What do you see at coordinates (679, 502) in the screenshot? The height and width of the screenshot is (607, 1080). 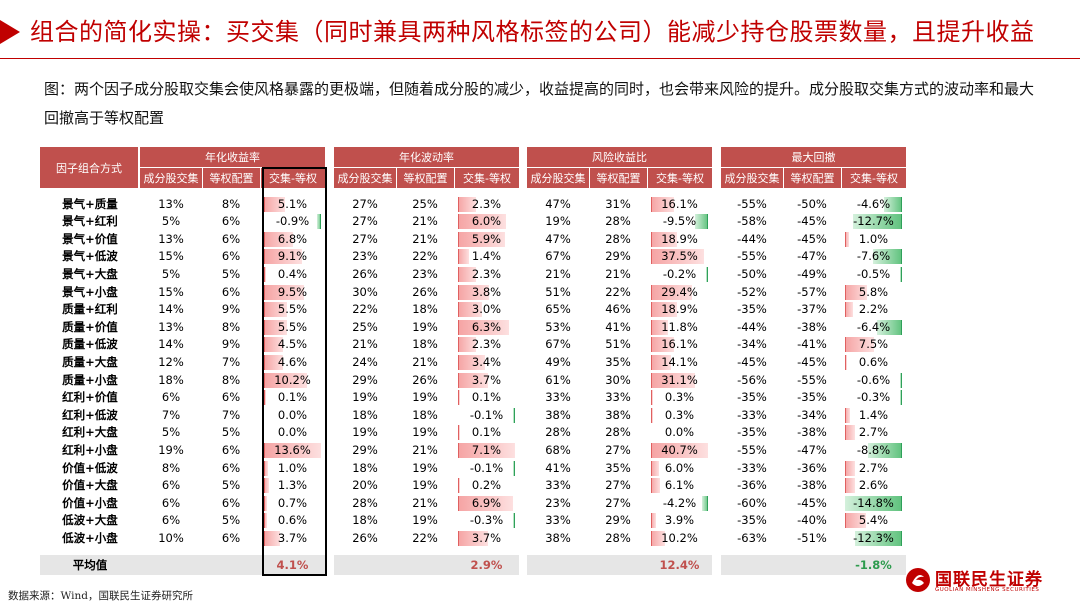 I see `table-cell-diff: -4.2%` at bounding box center [679, 502].